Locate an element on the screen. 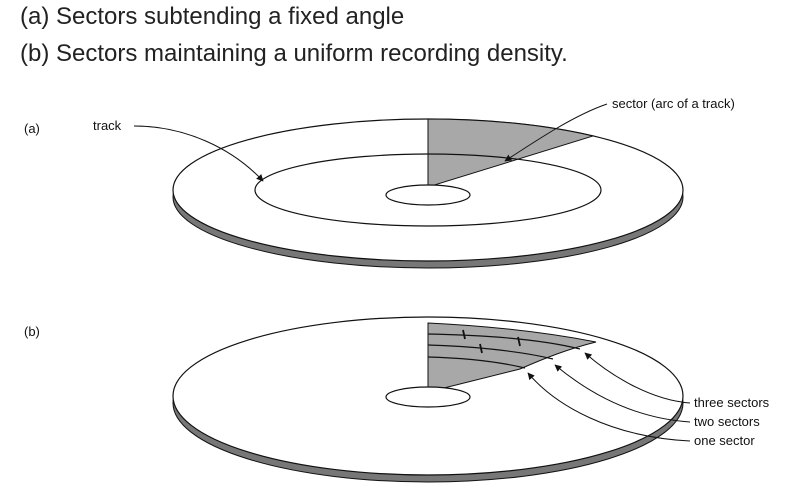 This screenshot has width=800, height=495. sector-label: sector (arc of a track) is located at coordinates (673, 103).